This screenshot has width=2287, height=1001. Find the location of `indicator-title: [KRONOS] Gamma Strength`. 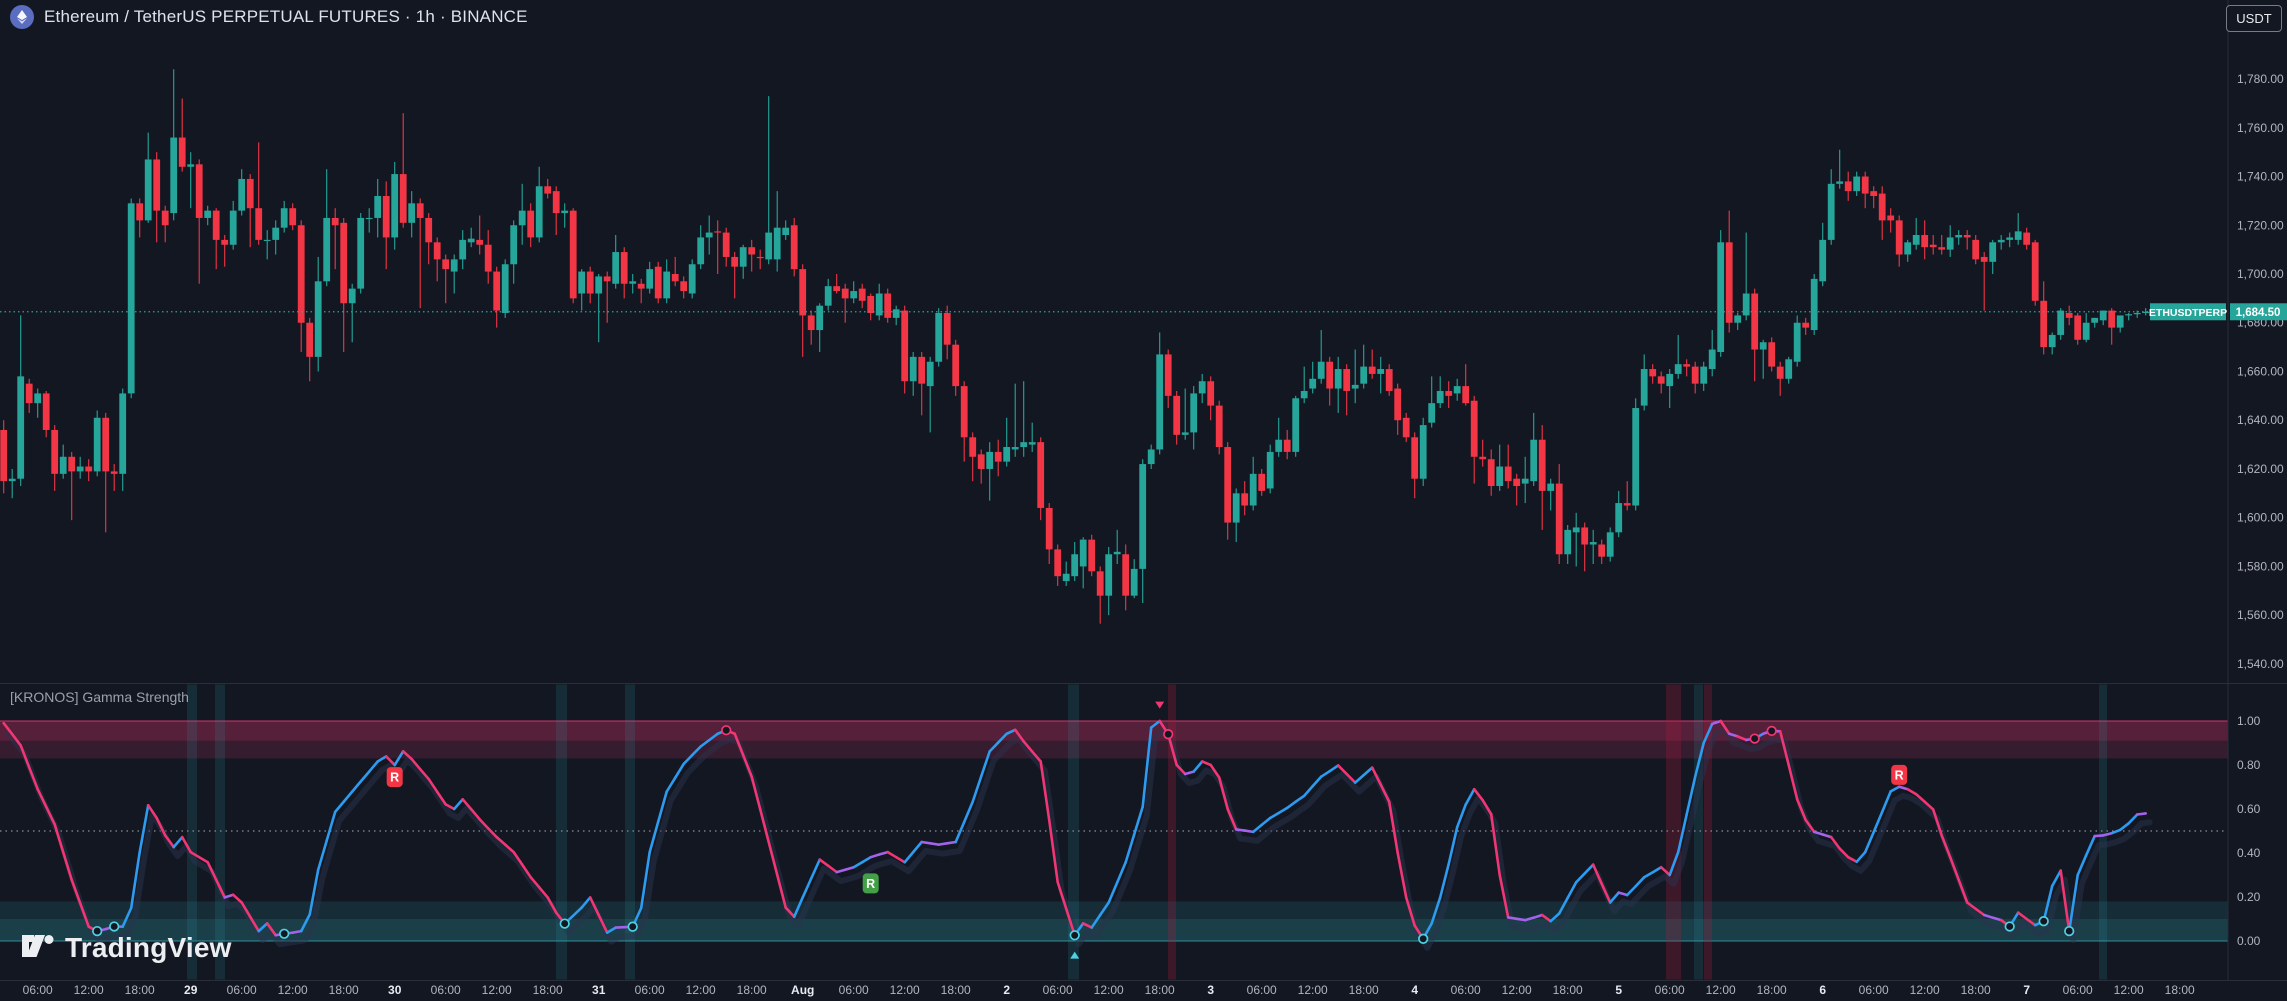

indicator-title: [KRONOS] Gamma Strength is located at coordinates (99, 697).